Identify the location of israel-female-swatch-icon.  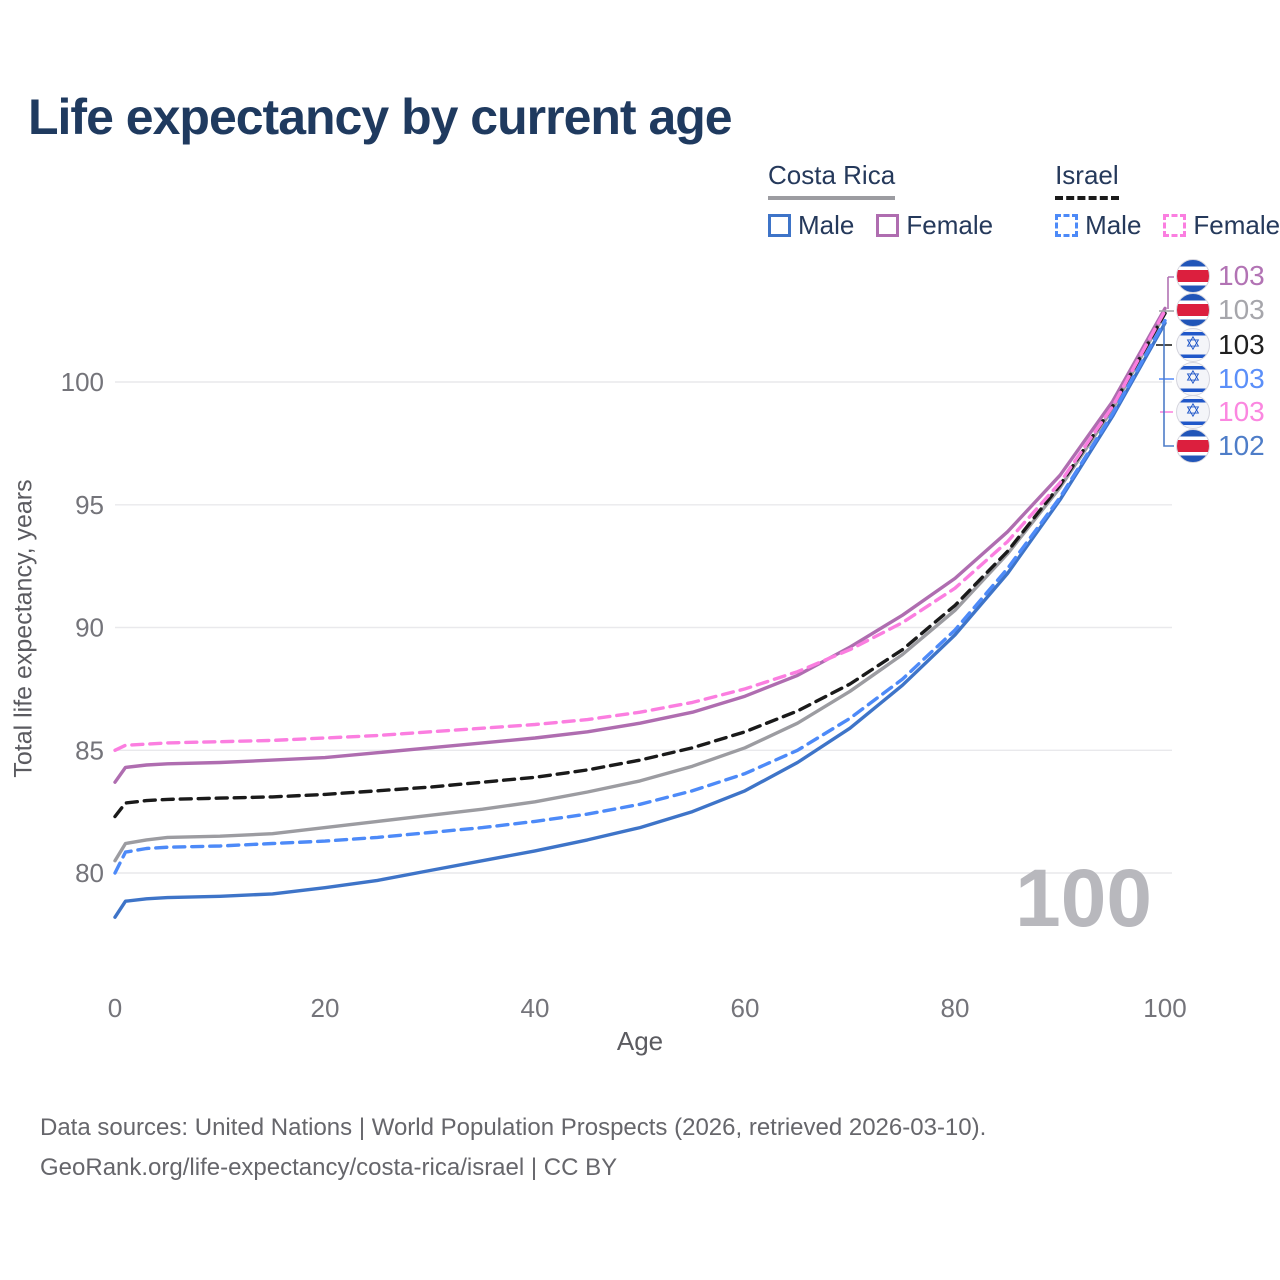
(1175, 225).